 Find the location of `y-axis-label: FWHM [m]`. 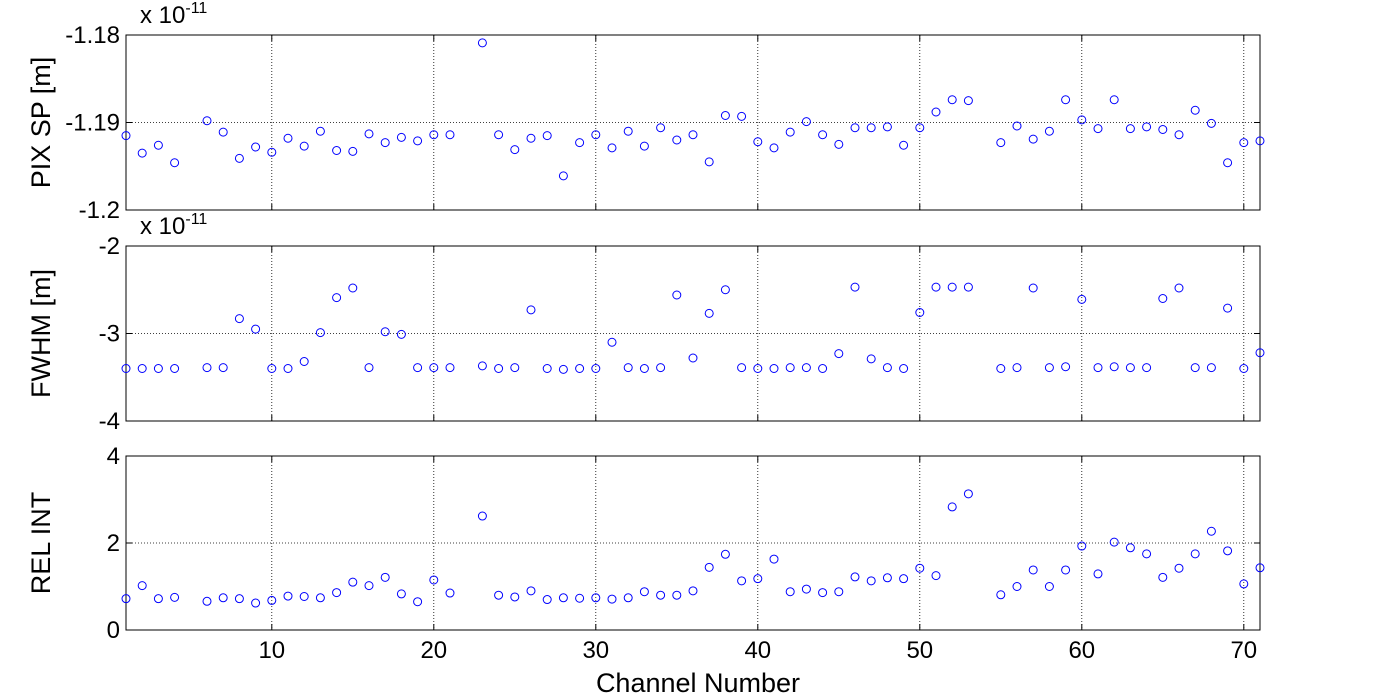

y-axis-label: FWHM [m] is located at coordinates (41, 333).